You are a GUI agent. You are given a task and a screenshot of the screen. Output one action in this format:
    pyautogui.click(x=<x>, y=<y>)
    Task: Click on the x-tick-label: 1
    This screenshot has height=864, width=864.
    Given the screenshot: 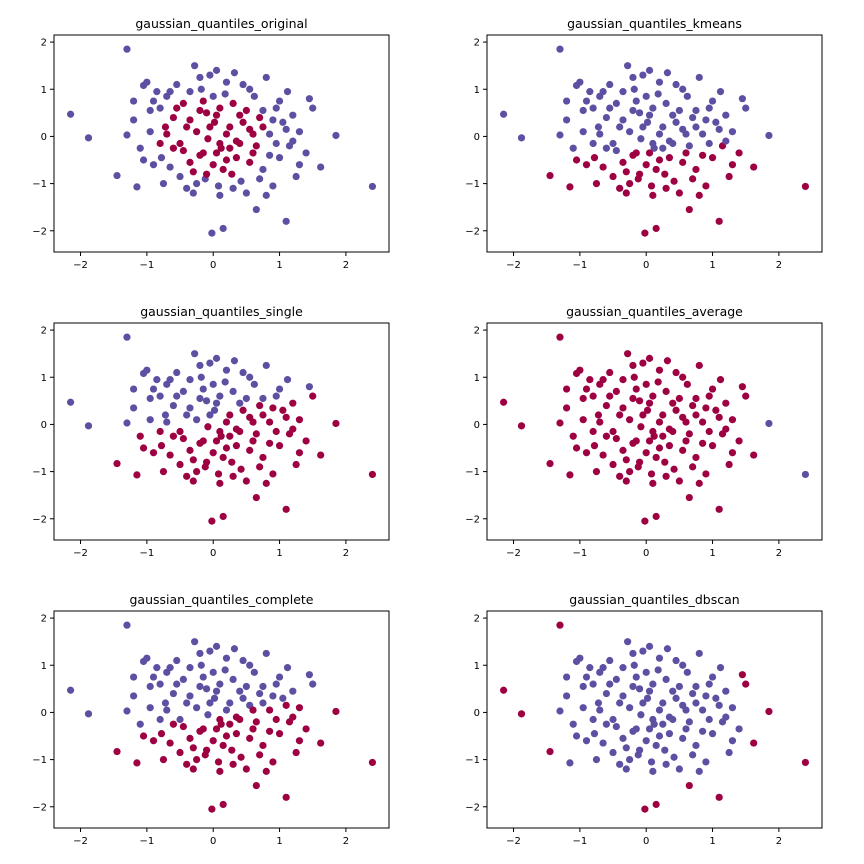 What is the action you would take?
    pyautogui.click(x=279, y=265)
    